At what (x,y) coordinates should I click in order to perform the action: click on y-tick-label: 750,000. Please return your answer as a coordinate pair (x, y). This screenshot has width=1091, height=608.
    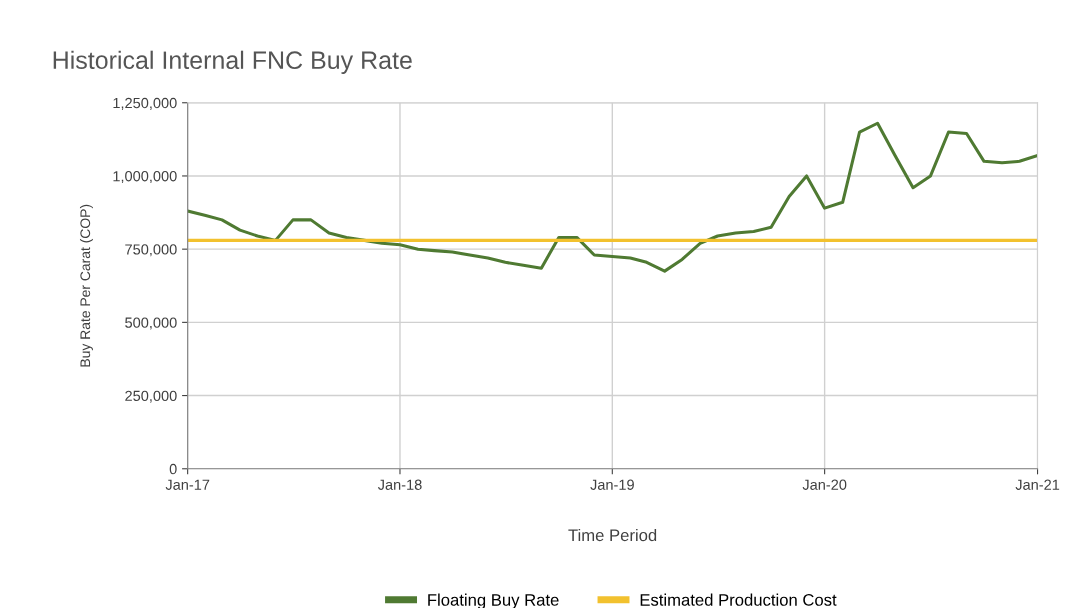
    Looking at the image, I should click on (151, 250).